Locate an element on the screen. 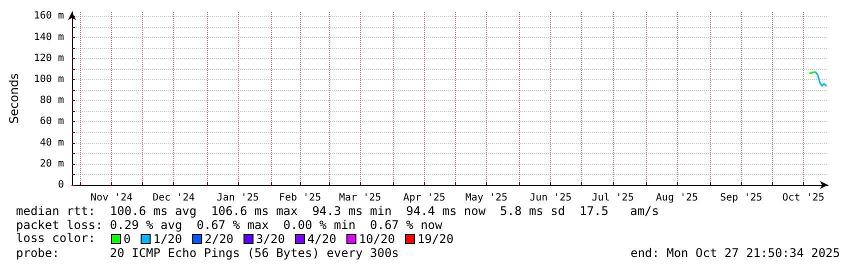  y-tick-label: 100 m is located at coordinates (49, 80).